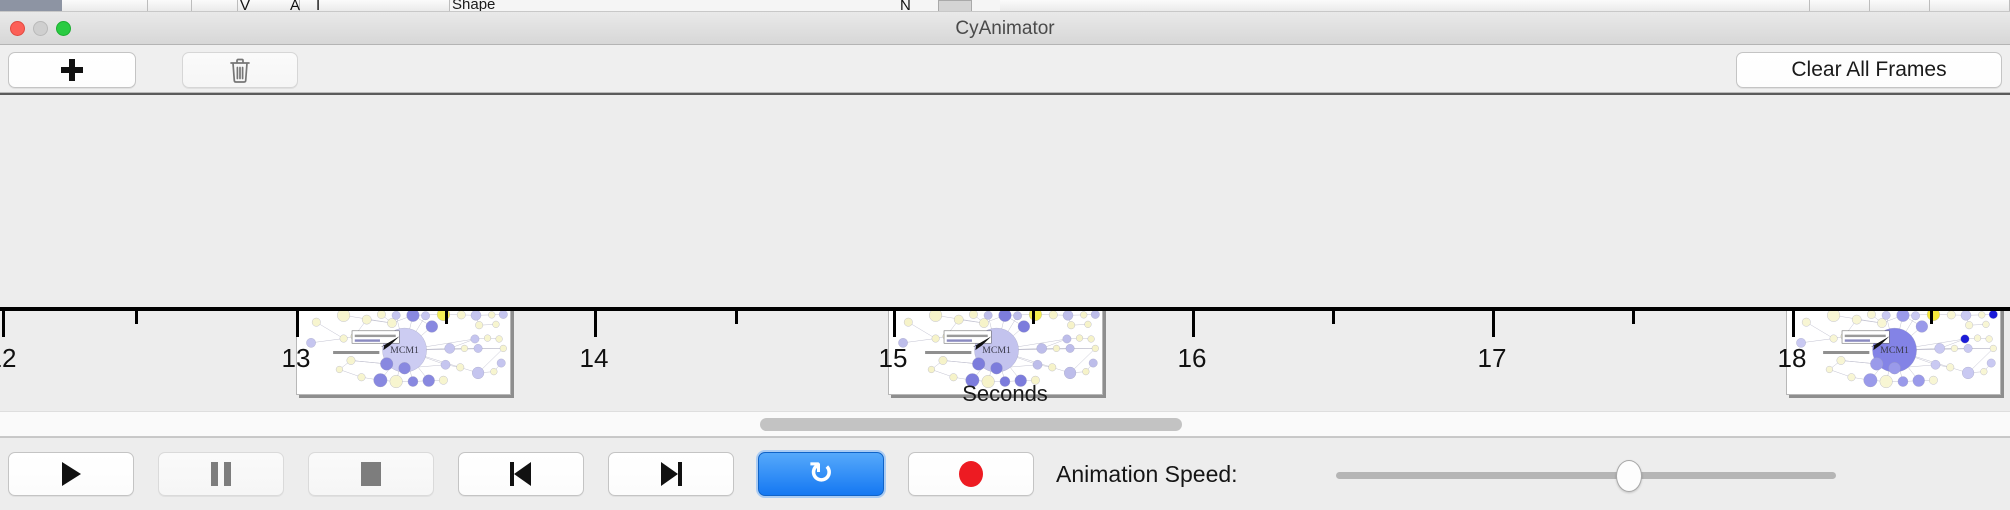  I want to click on delete-frame-button, so click(240, 70).